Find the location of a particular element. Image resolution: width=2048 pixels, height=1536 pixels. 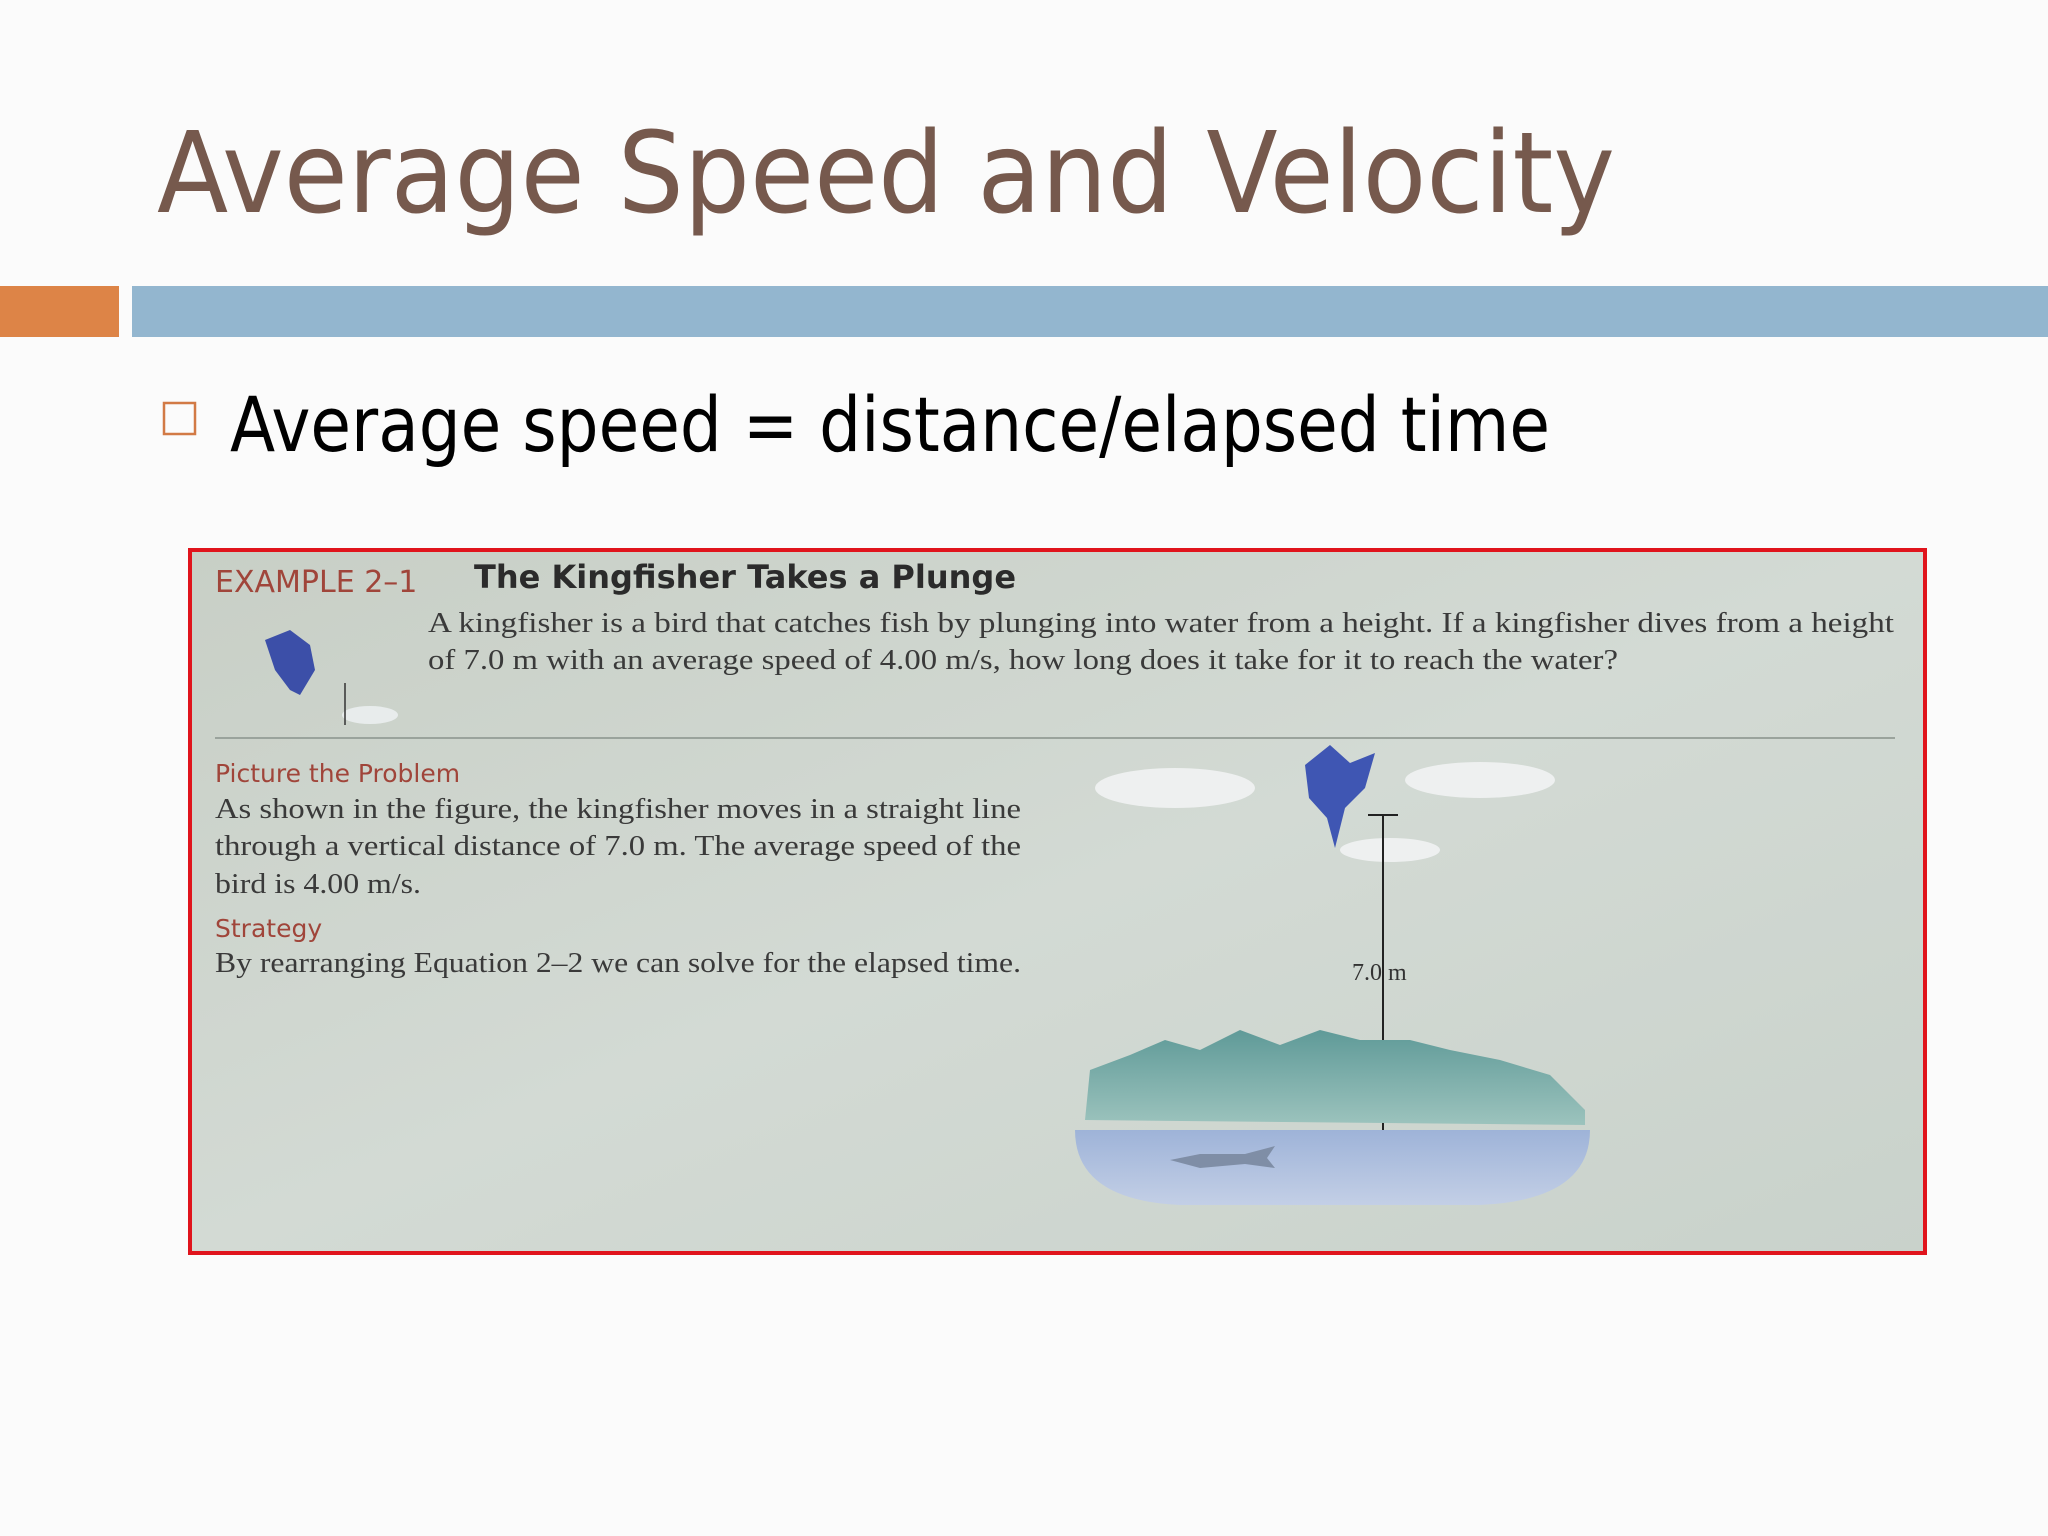

bullet-marker is located at coordinates (179, 418).